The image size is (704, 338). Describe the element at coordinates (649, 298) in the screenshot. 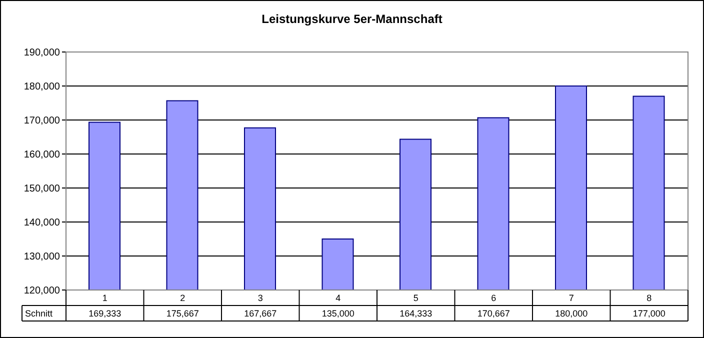

I see `x-tick-label: 8` at that location.